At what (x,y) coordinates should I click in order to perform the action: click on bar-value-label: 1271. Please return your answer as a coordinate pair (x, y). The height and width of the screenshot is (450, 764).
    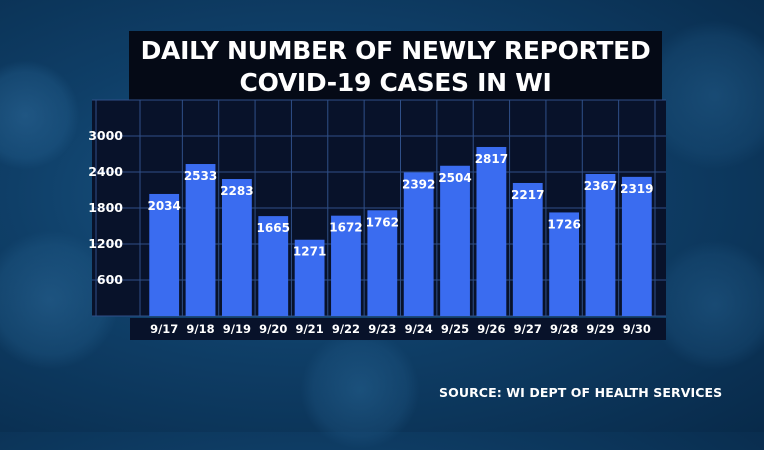
    Looking at the image, I should click on (309, 252).